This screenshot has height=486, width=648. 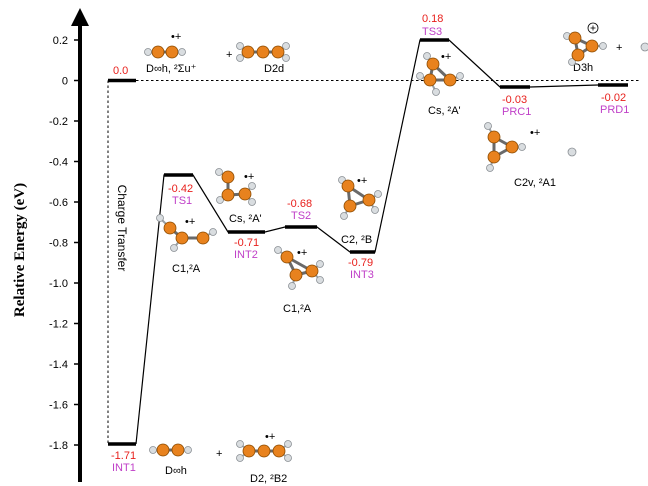 What do you see at coordinates (58, 163) in the screenshot?
I see `y-tick-label: -0.4` at bounding box center [58, 163].